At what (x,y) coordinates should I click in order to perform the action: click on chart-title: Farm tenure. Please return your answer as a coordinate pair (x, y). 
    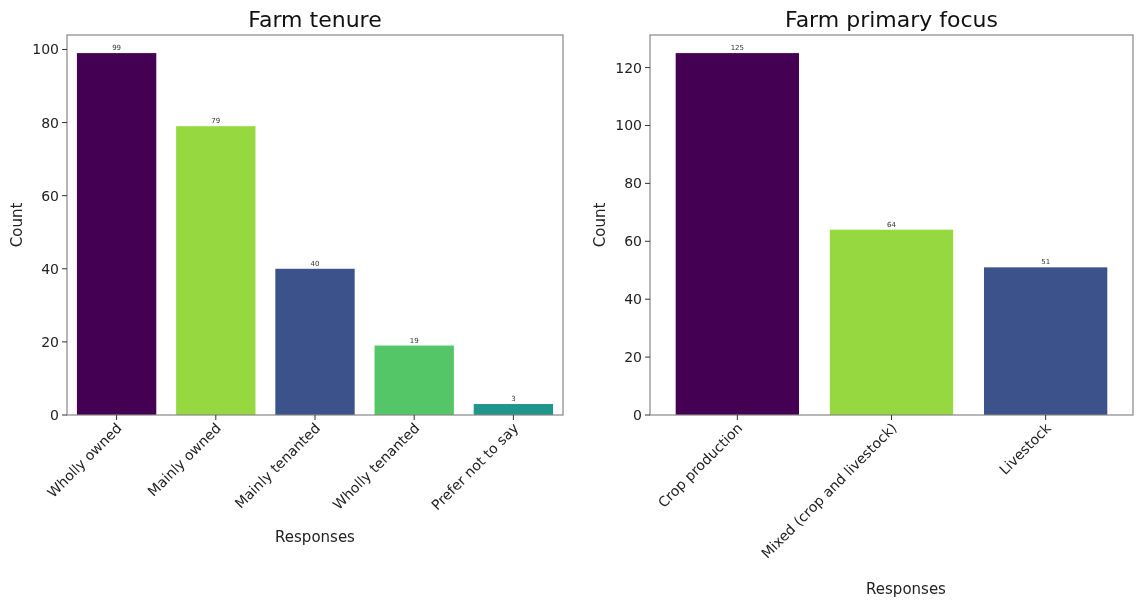
    Looking at the image, I should click on (315, 19).